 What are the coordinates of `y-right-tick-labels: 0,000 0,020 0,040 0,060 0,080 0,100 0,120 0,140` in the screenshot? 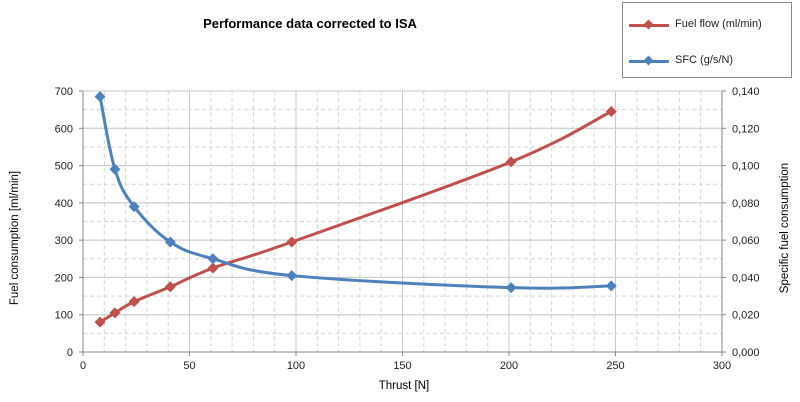 It's located at (746, 222).